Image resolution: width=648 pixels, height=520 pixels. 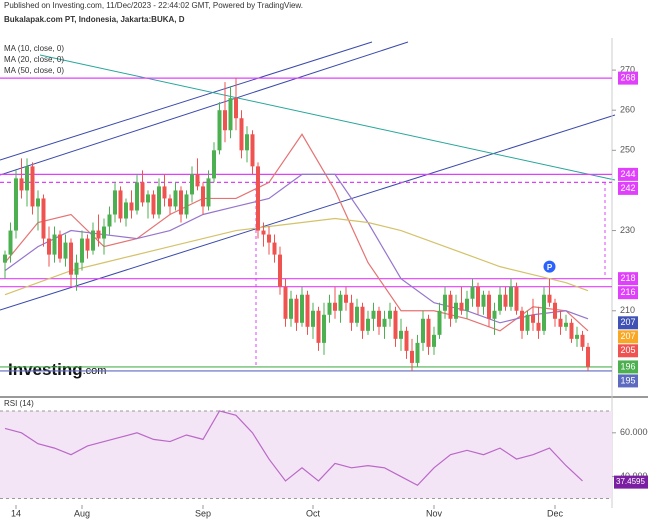 What do you see at coordinates (627, 77) in the screenshot?
I see `price-label: 268` at bounding box center [627, 77].